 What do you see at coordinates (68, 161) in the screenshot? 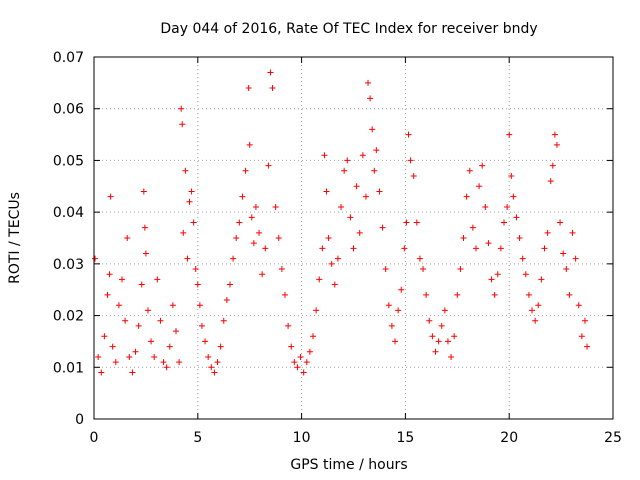
I see `y-tick-label: 0.05` at bounding box center [68, 161].